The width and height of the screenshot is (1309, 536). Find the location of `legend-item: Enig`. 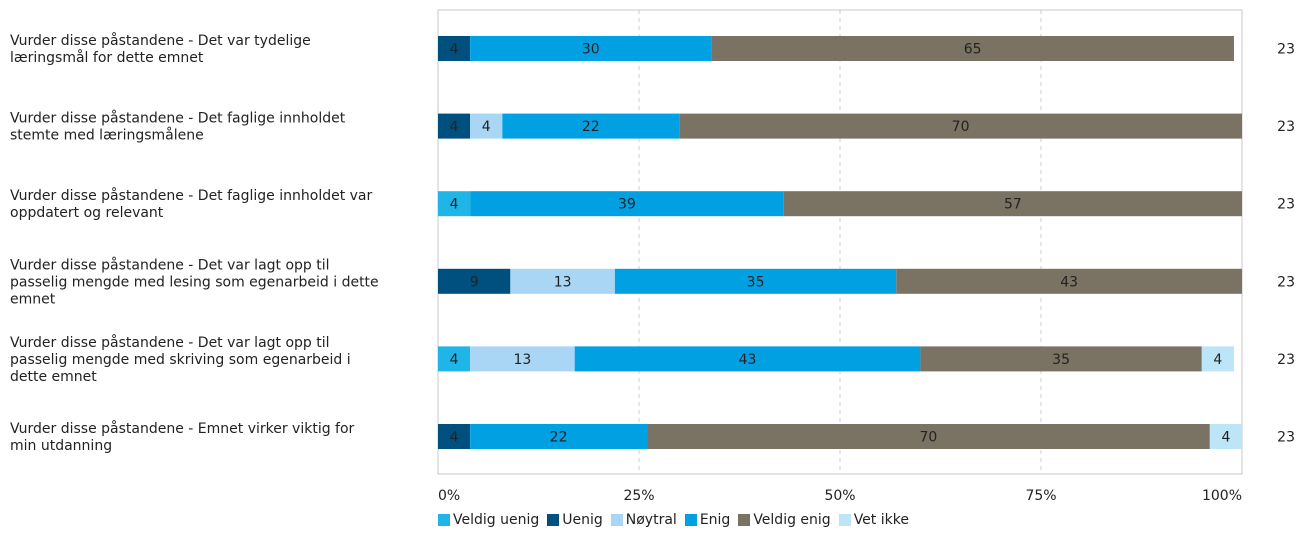

legend-item: Enig is located at coordinates (708, 520).